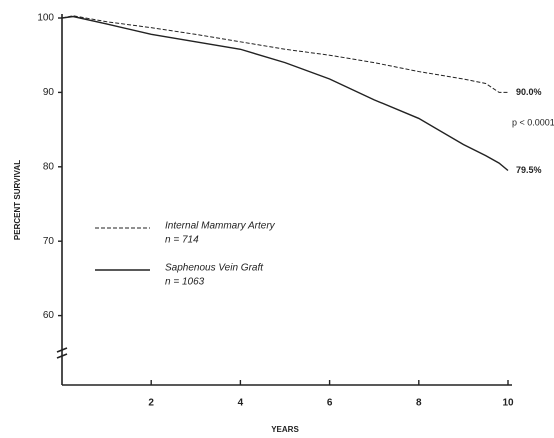 The height and width of the screenshot is (438, 554). I want to click on legend-label: Internal Mammary Artery, so click(220, 226).